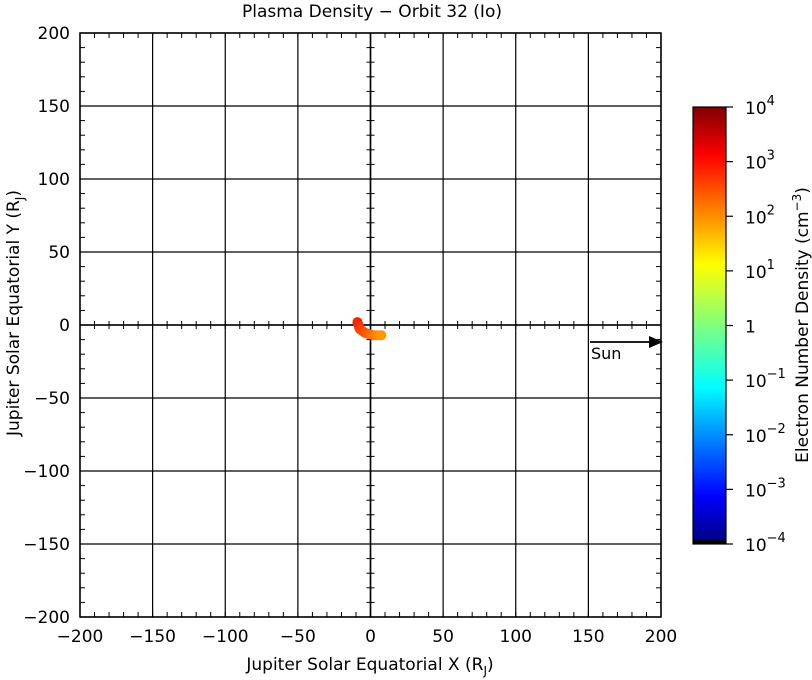  I want to click on chart-title: Plasma Density − Orbit 32 (Io), so click(372, 12).